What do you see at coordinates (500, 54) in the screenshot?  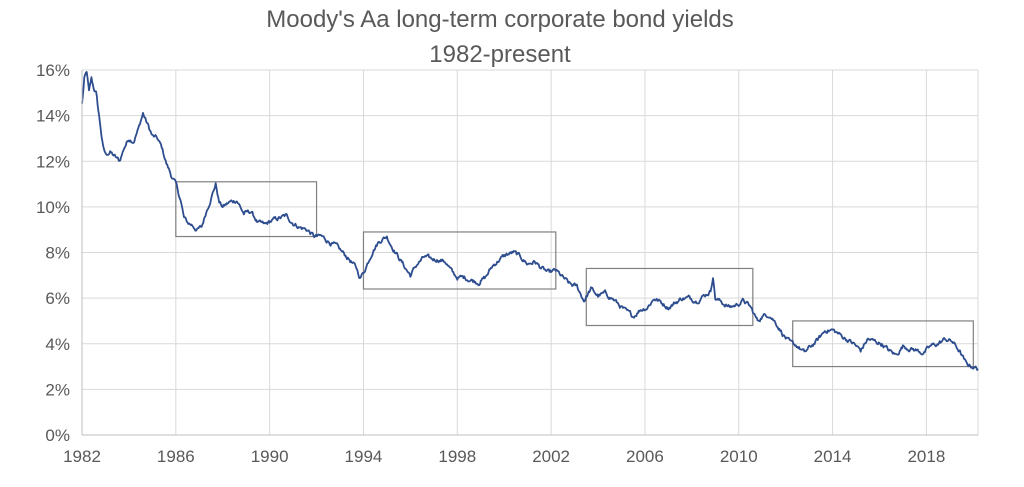 I see `chart-title-line-2: 1982-present` at bounding box center [500, 54].